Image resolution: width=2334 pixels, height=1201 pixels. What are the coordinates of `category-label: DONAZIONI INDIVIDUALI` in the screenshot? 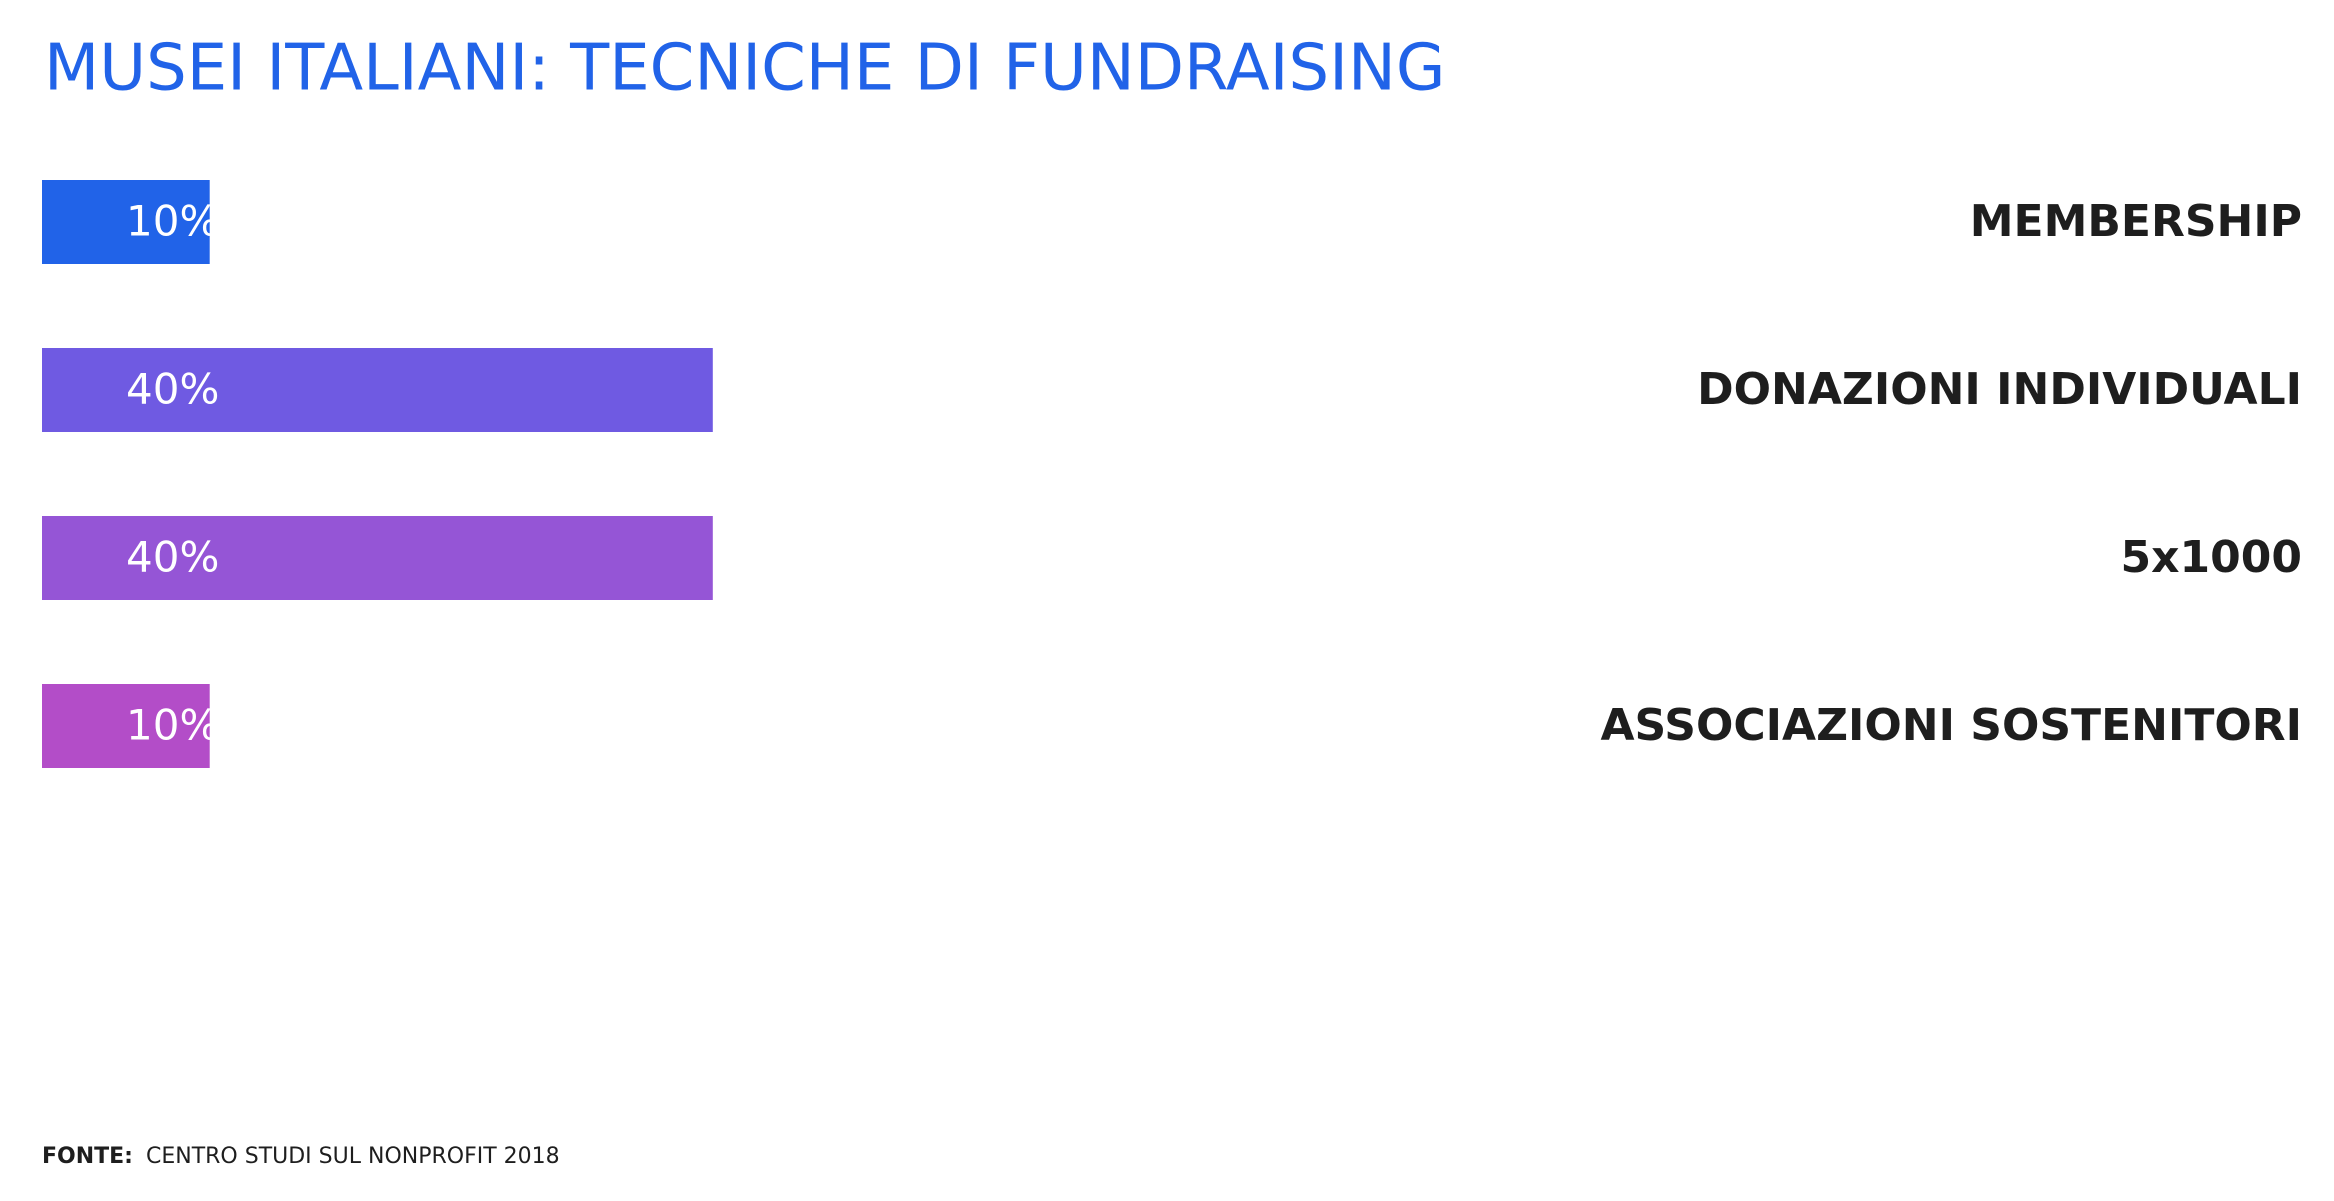 It's located at (1999, 389).